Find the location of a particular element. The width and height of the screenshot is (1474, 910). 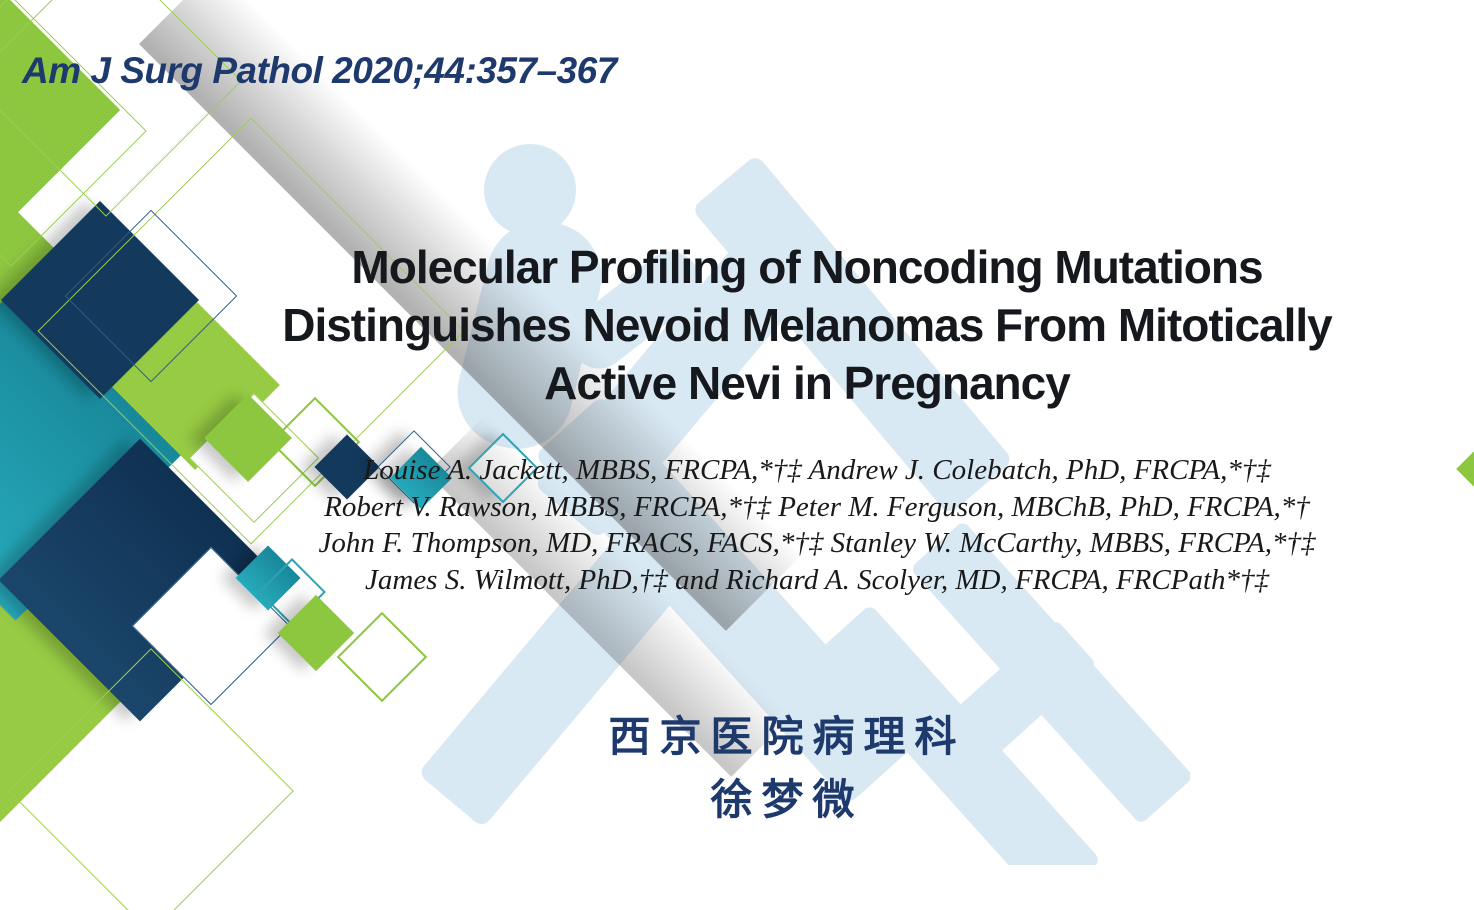

presenter-name-chinese: 徐梦微 is located at coordinates (787, 801).